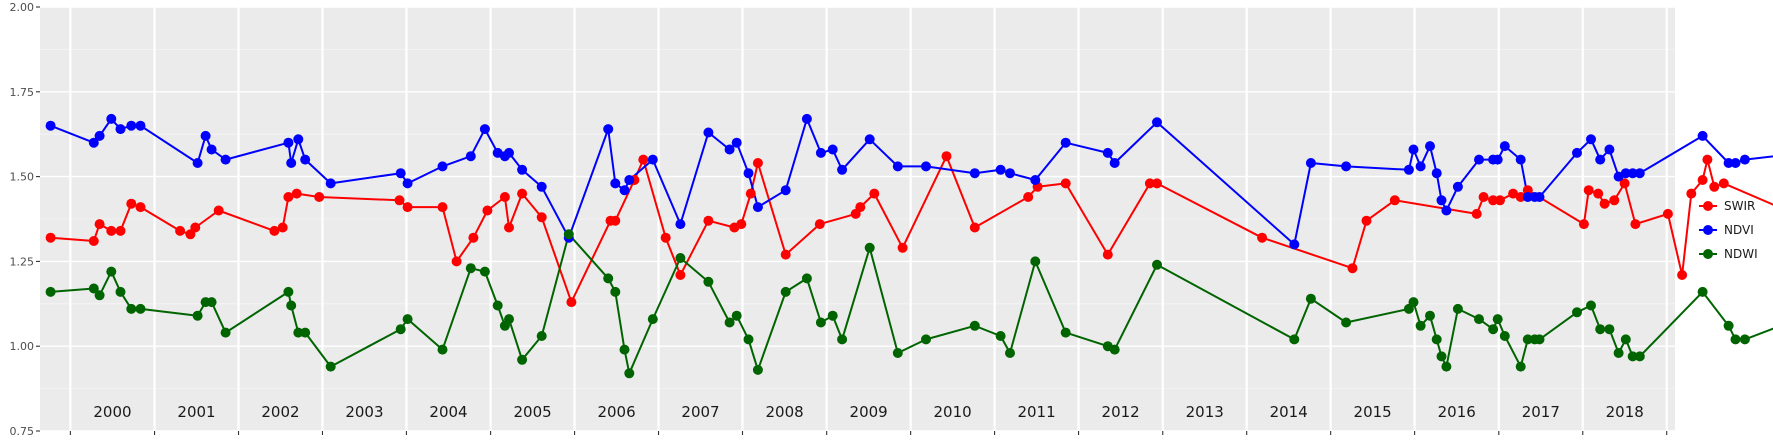  I want to click on year-label: 2001, so click(196, 412).